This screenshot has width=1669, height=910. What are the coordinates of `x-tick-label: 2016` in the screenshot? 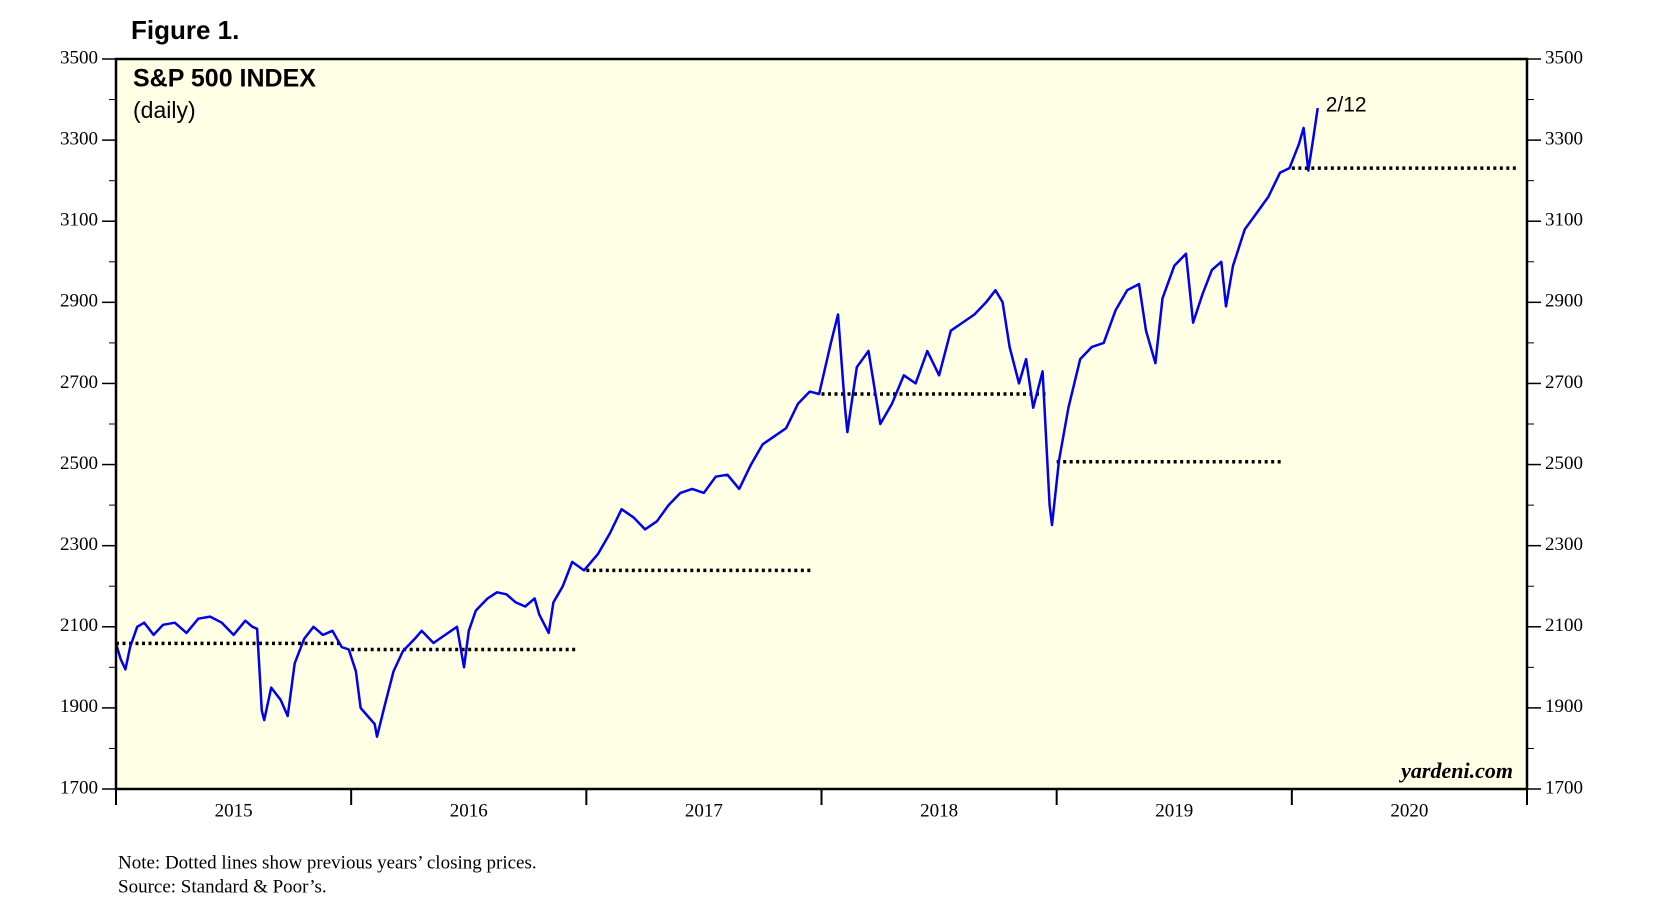 It's located at (469, 810).